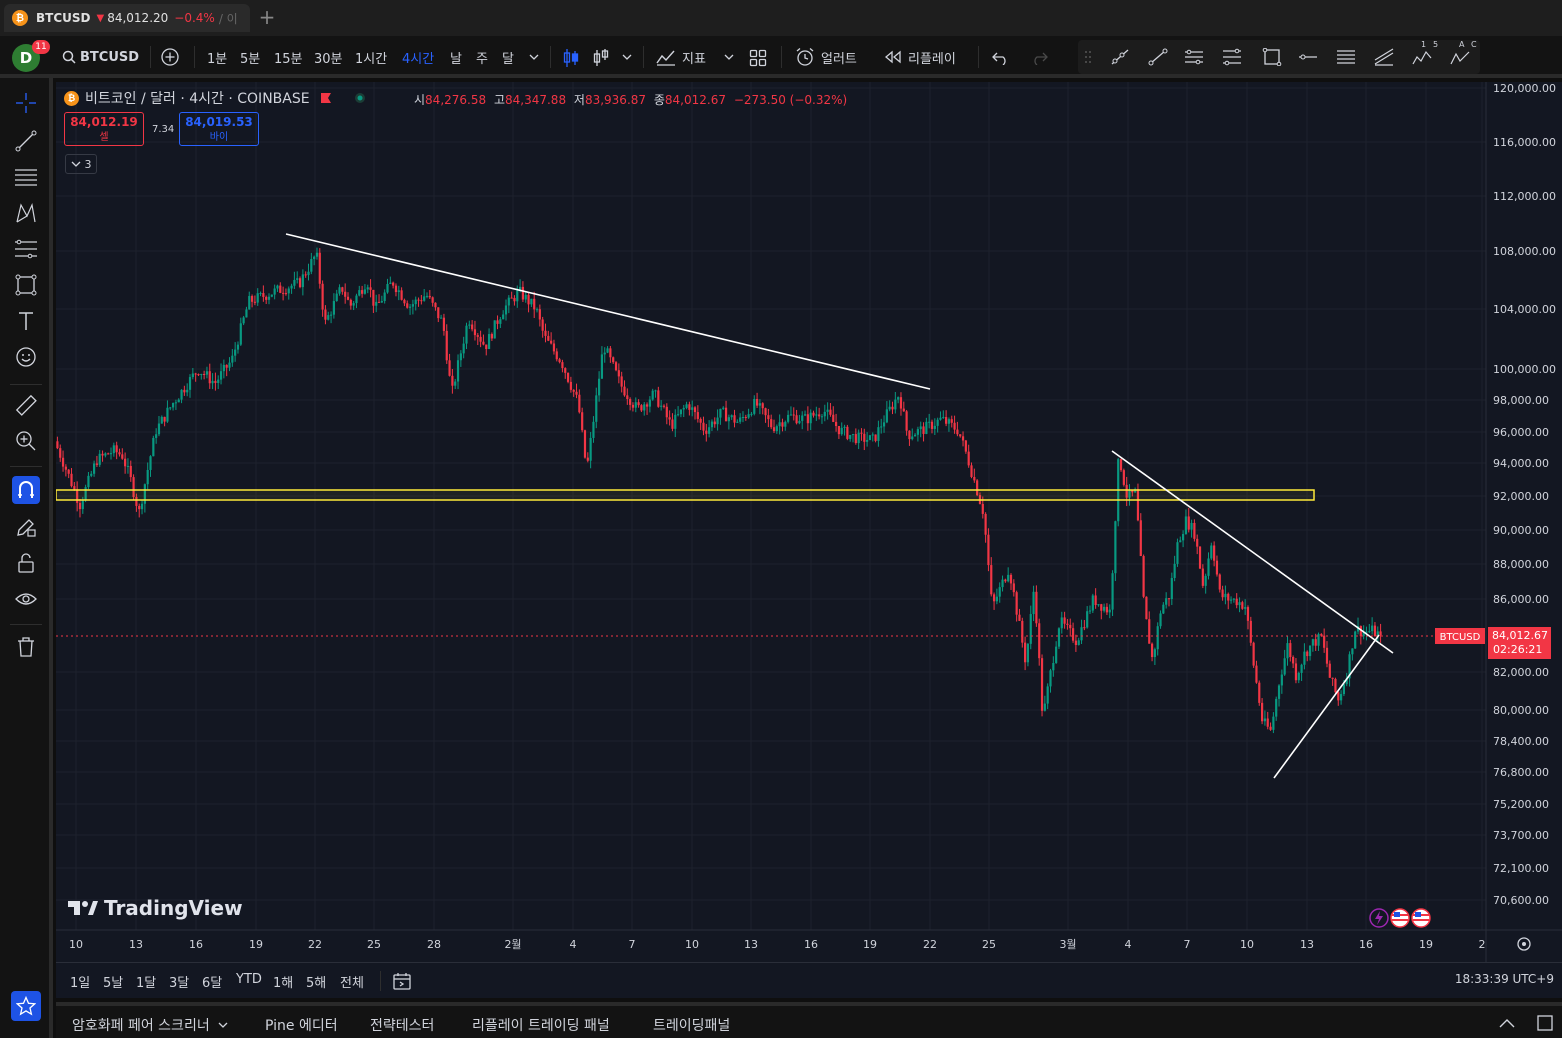  Describe the element at coordinates (402, 981) in the screenshot. I see `calendar-goto-icon` at that location.